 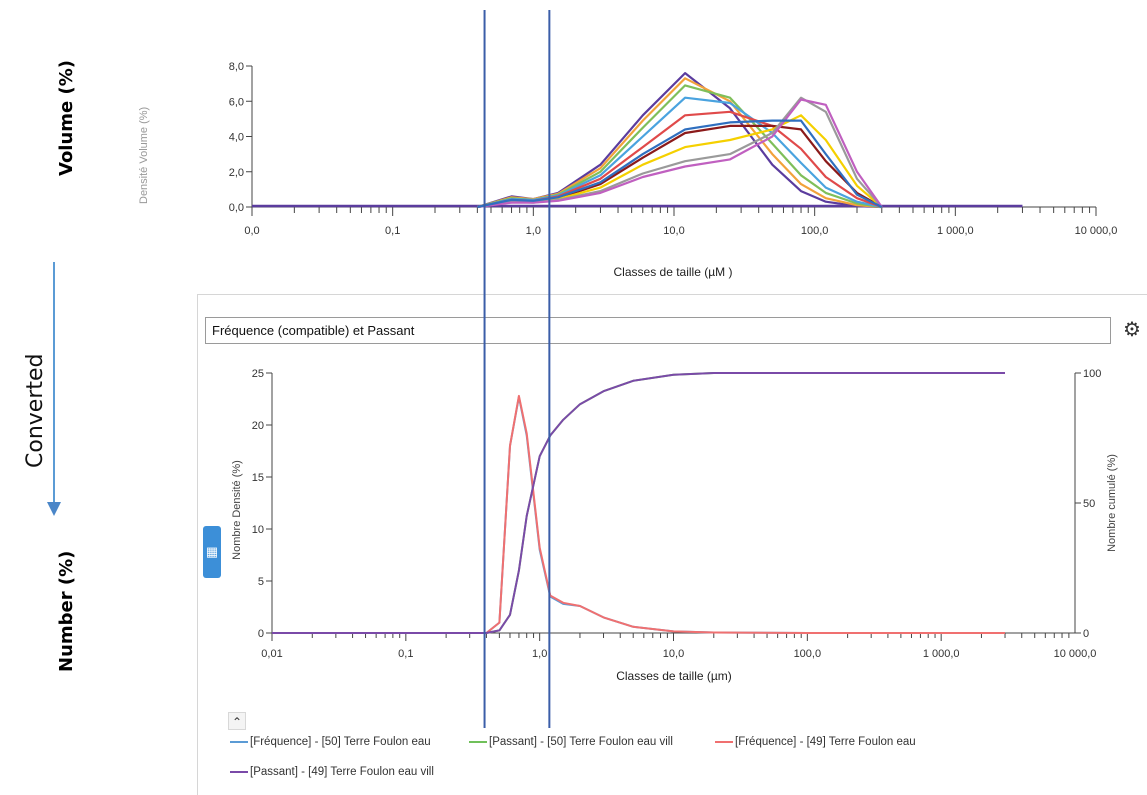 I want to click on top-y-axis-label: Densité Volume (%), so click(x=144, y=155).